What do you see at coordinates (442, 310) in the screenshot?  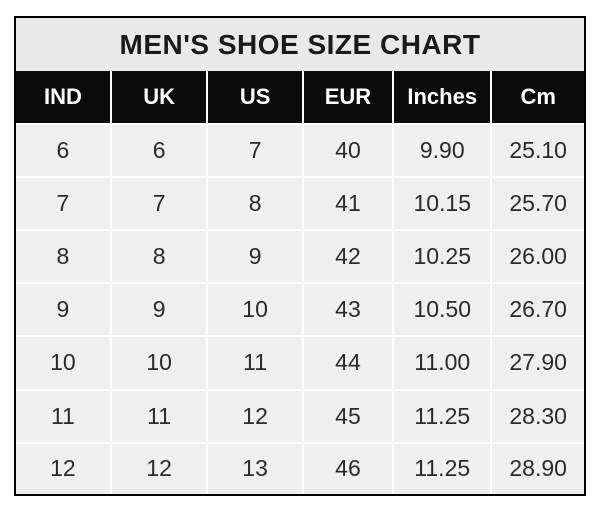 I see `size-cell: 10.50` at bounding box center [442, 310].